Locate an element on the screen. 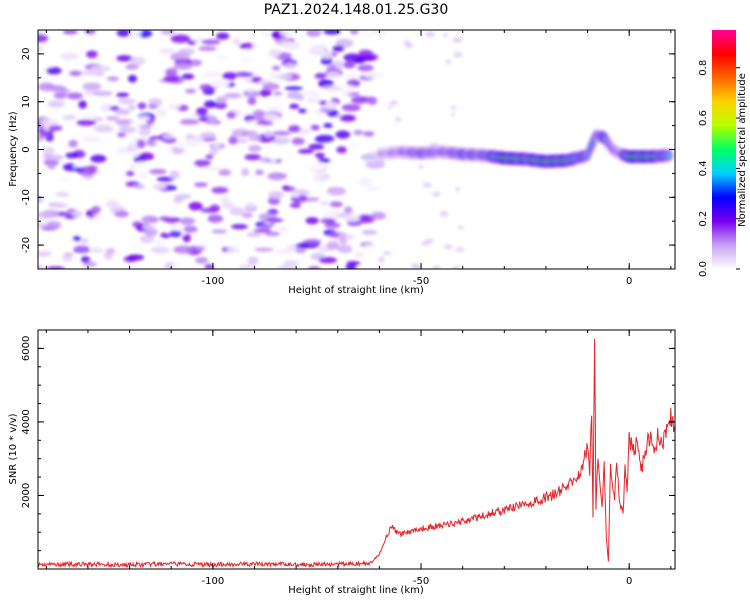 Image resolution: width=750 pixels, height=600 pixels. colorbar-tick-label: 0.8 is located at coordinates (703, 68).